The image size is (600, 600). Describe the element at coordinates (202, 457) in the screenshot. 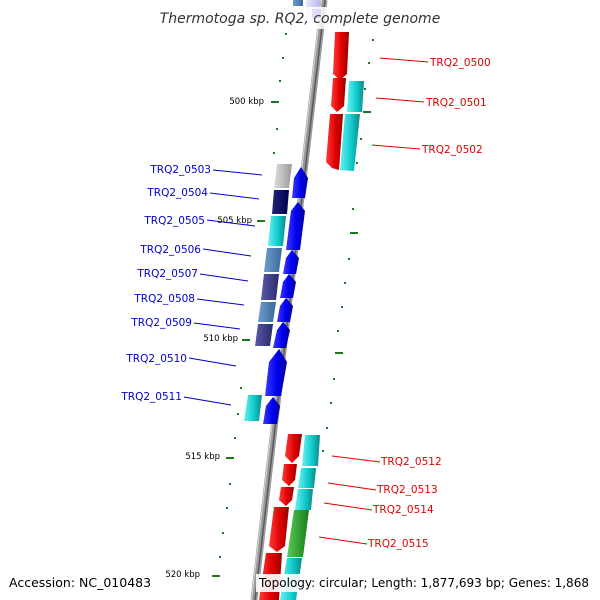

I see `kbp-label-515: 515 kbp` at that location.